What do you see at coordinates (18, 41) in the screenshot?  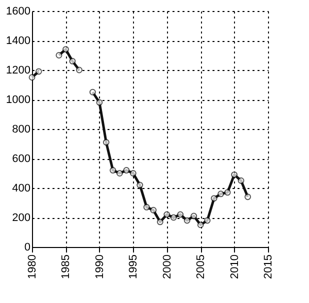 I see `y-tick-label: 1400` at bounding box center [18, 41].